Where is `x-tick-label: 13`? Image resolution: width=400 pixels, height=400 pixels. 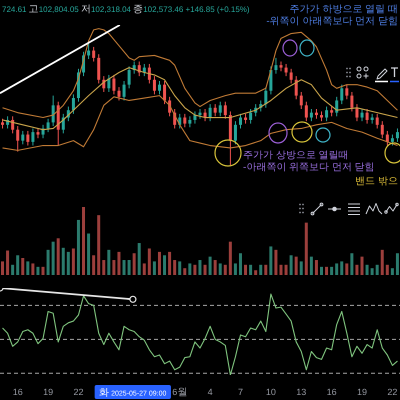
x-tick-label: 13 is located at coordinates (301, 392).